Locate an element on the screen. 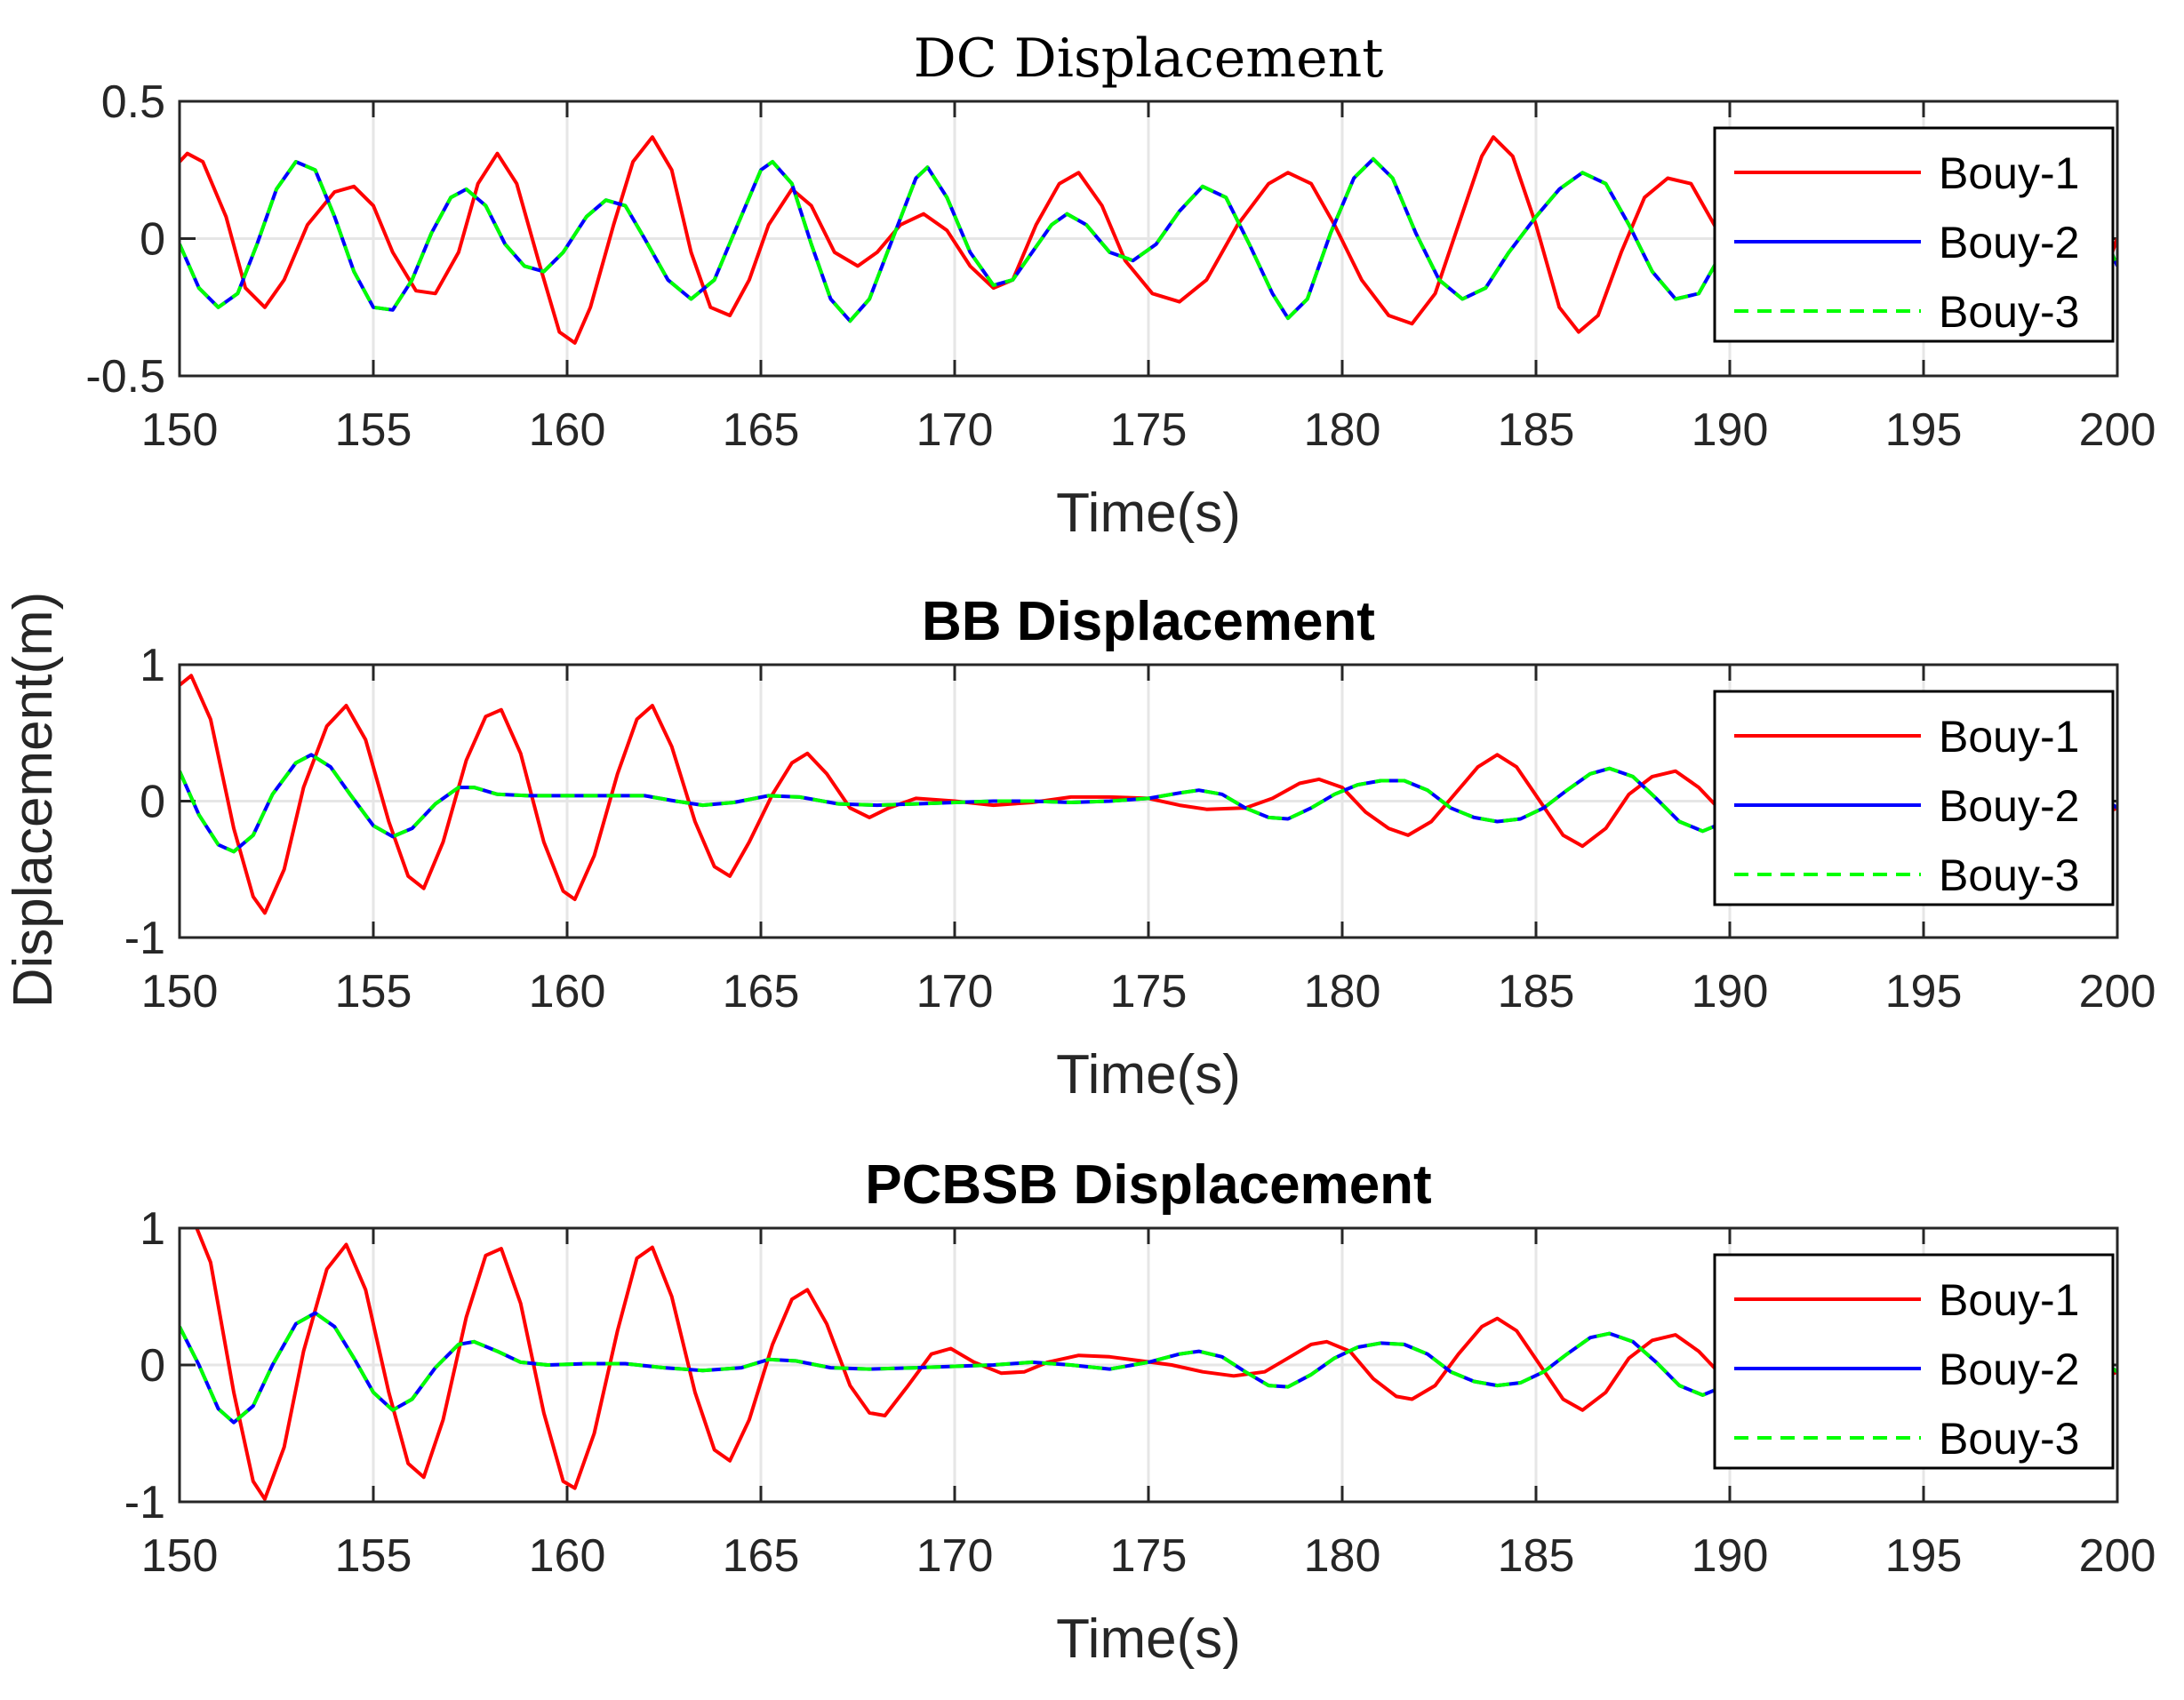 The height and width of the screenshot is (1700, 2184). y-tick-label: 0.5 is located at coordinates (133, 102).